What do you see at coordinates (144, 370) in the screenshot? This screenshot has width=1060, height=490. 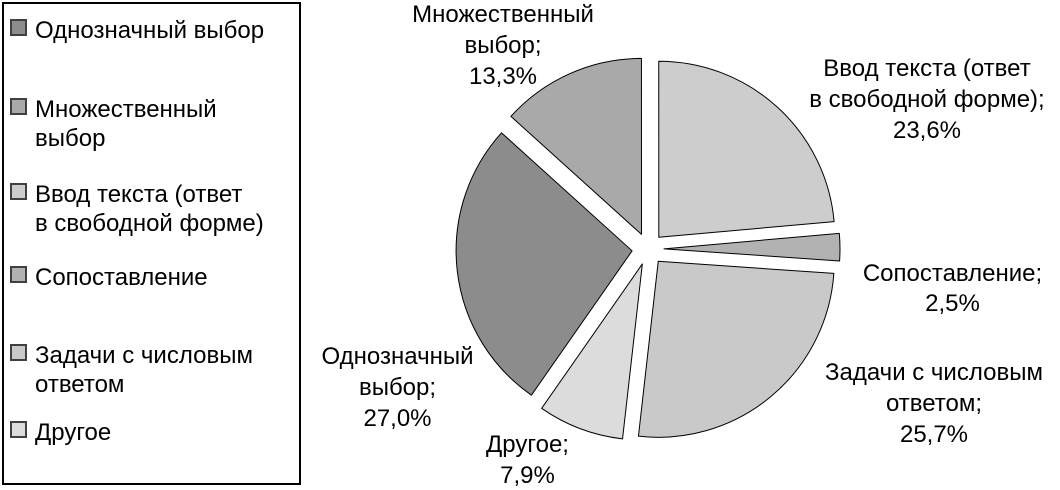 I see `legend-item-label: Задачи с числовым ответом` at bounding box center [144, 370].